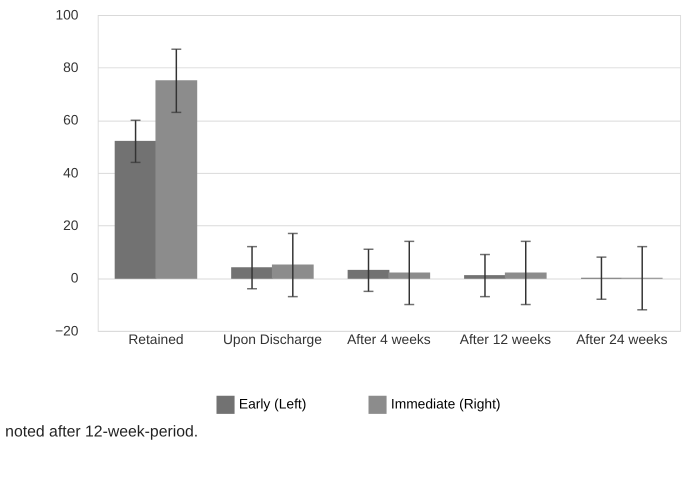 This screenshot has height=480, width=685. I want to click on x-tick-label: Retained, so click(156, 339).